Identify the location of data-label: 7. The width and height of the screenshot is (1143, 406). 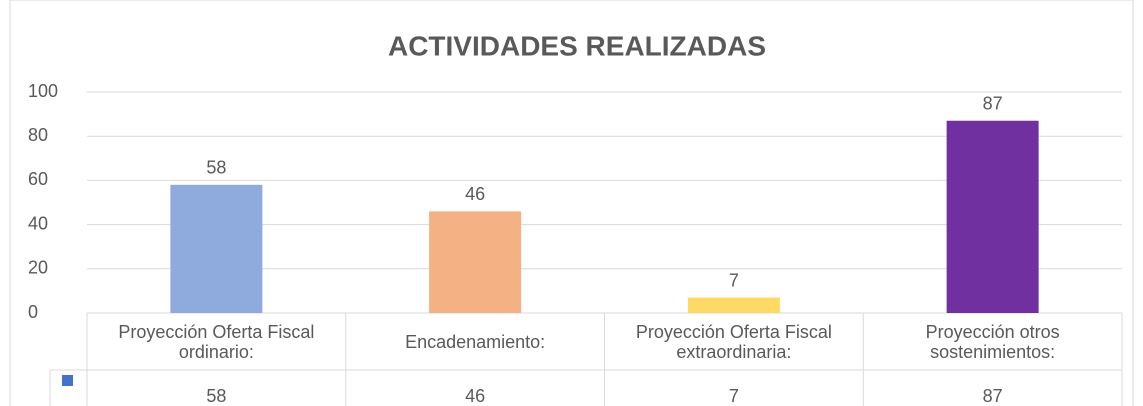
(734, 280).